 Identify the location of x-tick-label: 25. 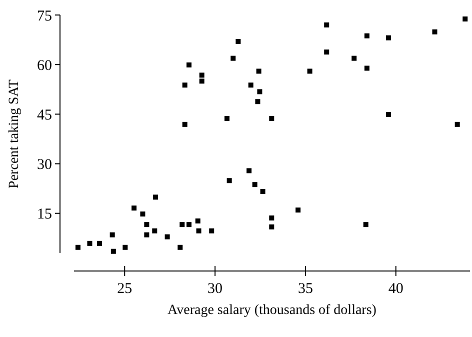
(124, 289).